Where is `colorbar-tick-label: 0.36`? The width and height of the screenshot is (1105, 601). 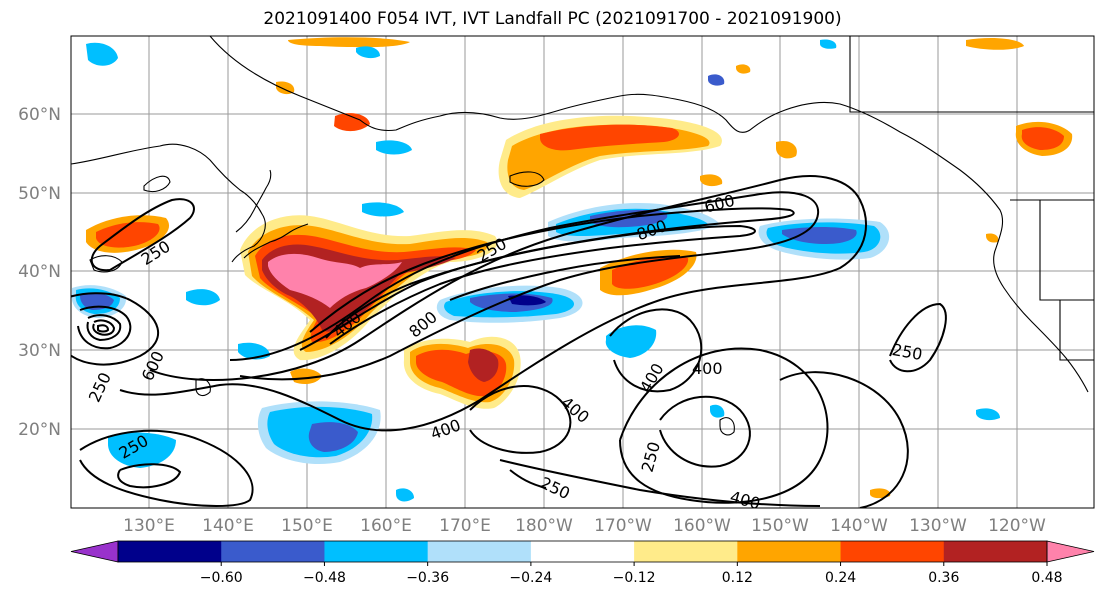
colorbar-tick-label: 0.36 is located at coordinates (943, 578).